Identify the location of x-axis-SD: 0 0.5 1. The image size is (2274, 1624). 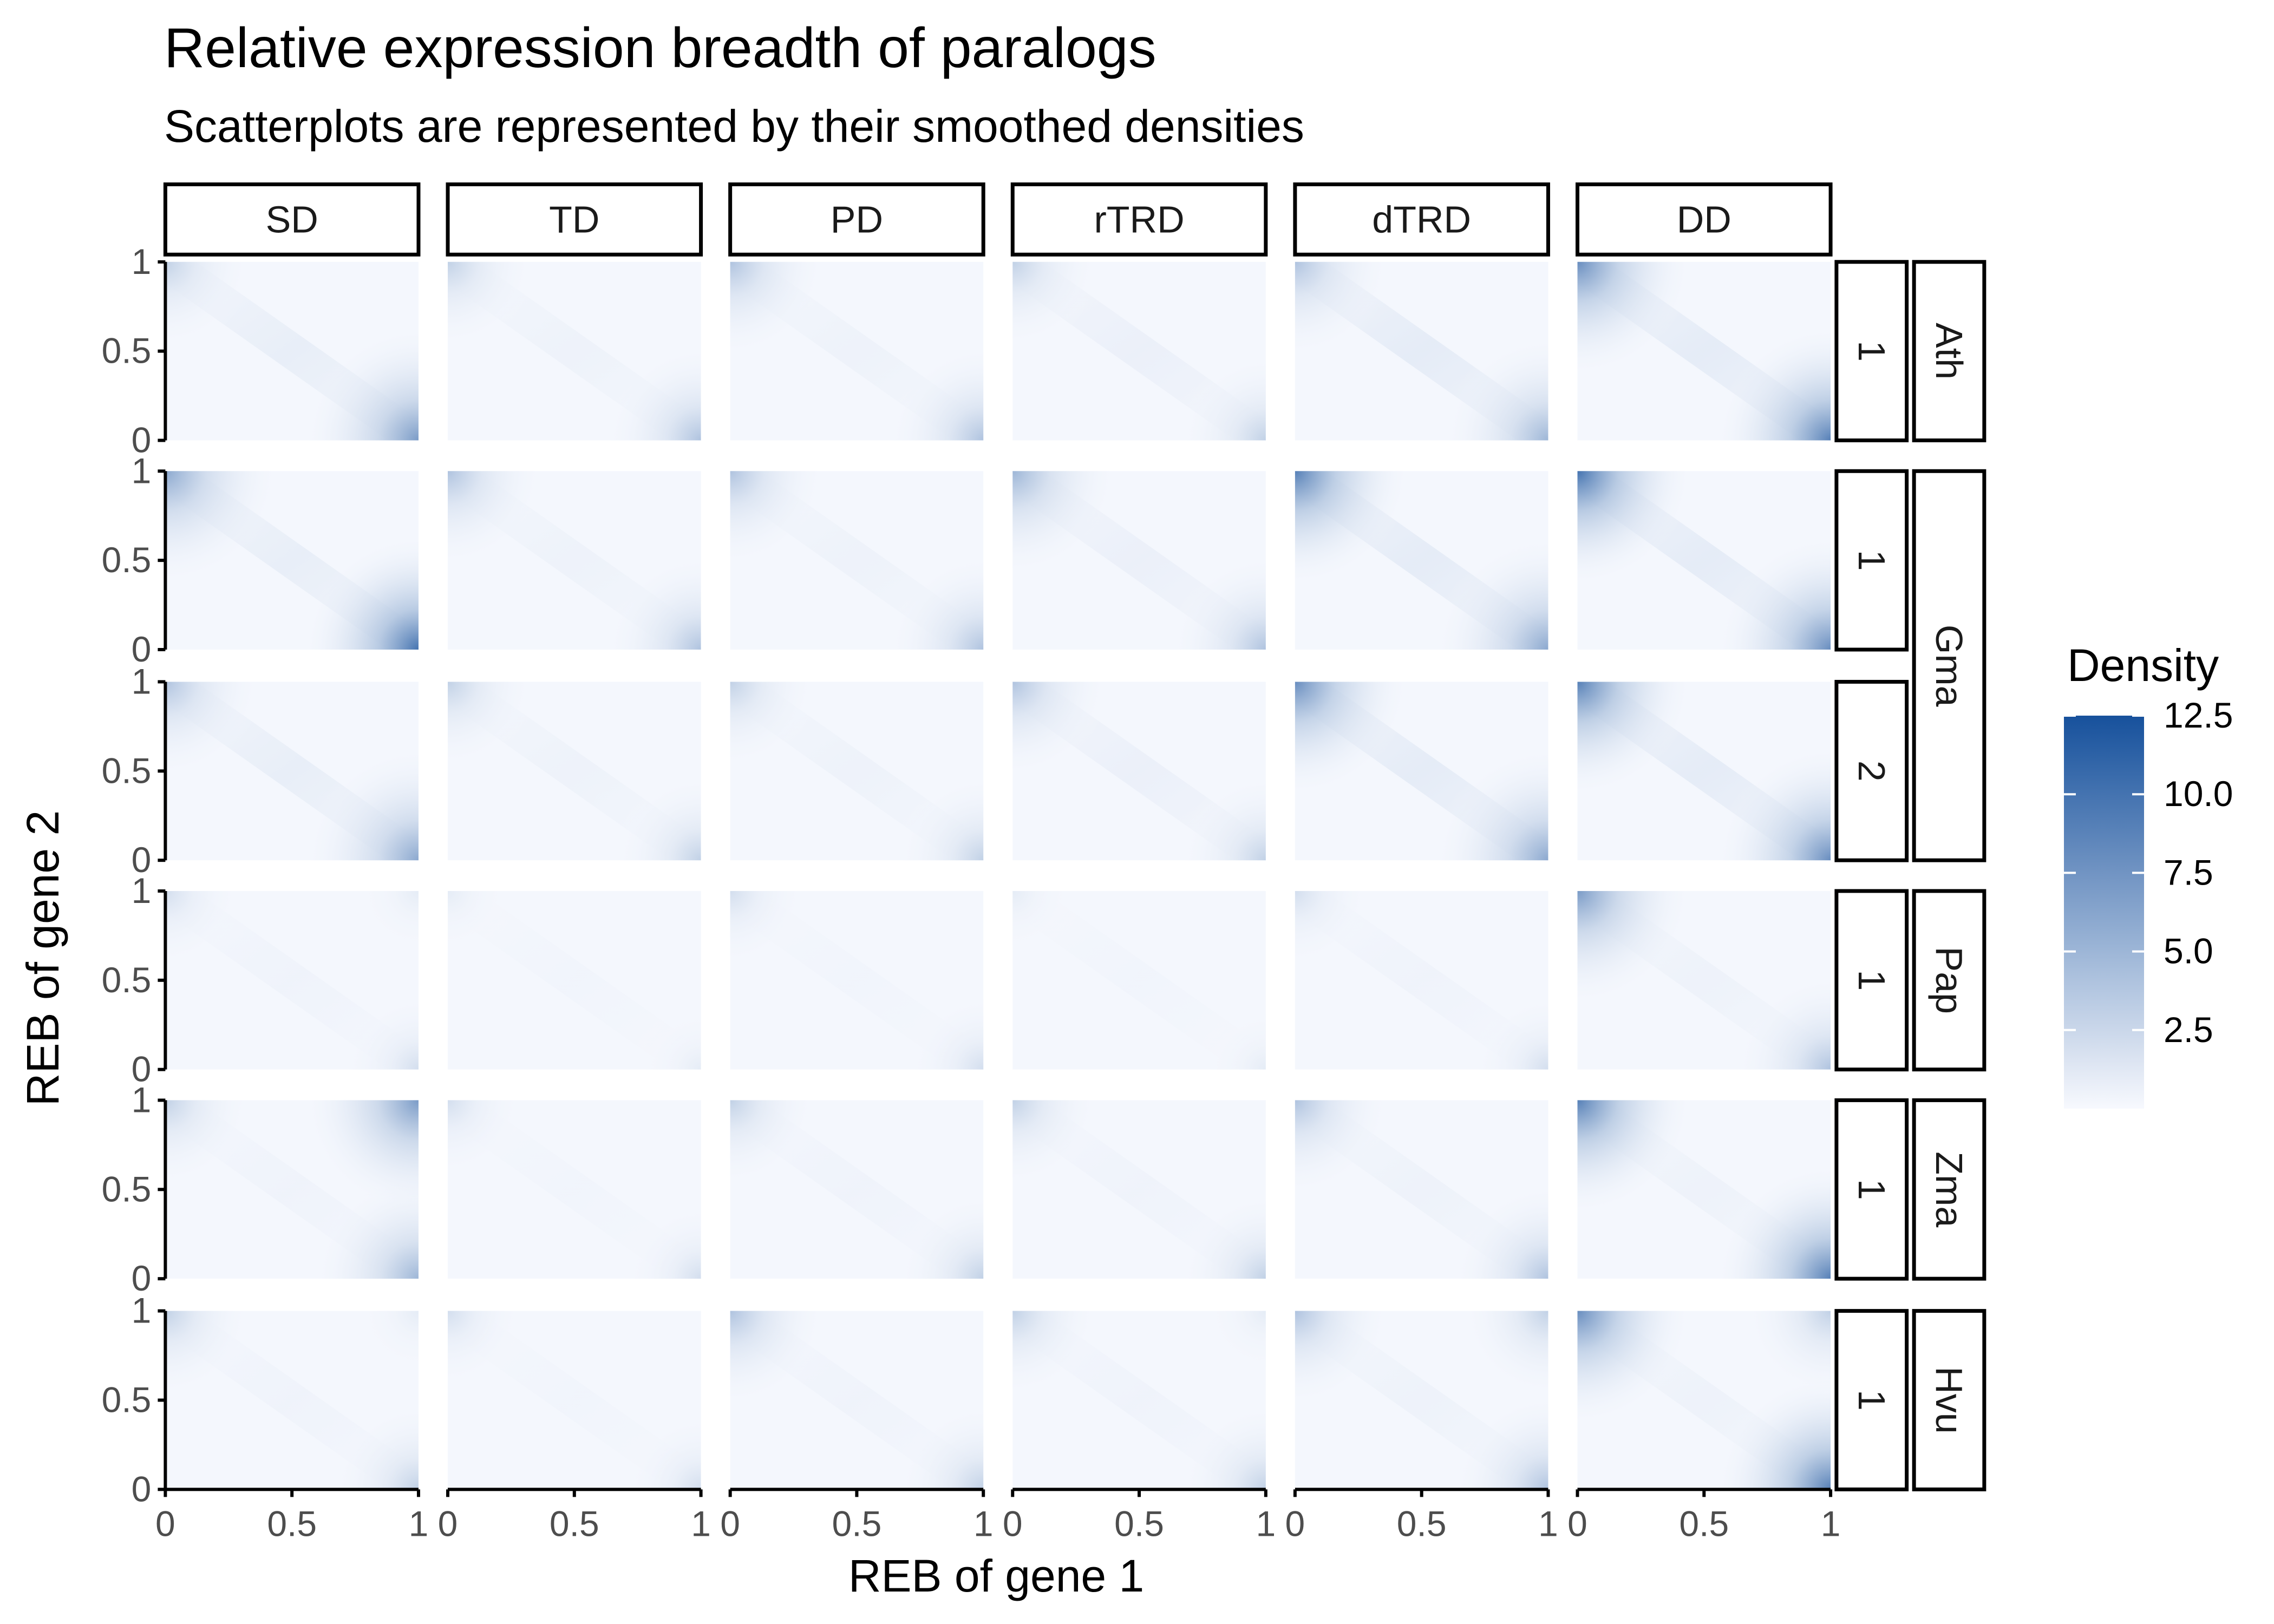
(292, 1515).